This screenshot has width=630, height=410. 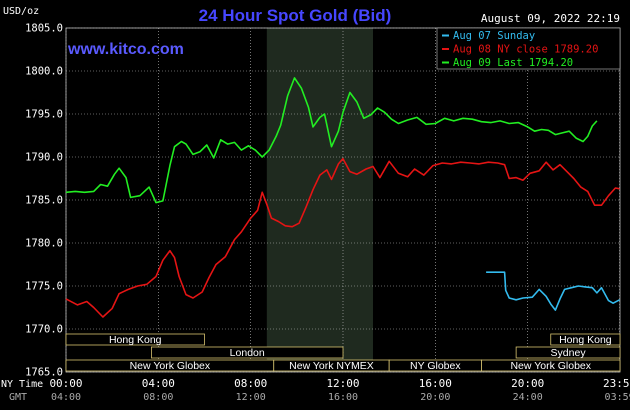 What do you see at coordinates (158, 397) in the screenshot?
I see `x-tick-label-gmt: 08:00` at bounding box center [158, 397].